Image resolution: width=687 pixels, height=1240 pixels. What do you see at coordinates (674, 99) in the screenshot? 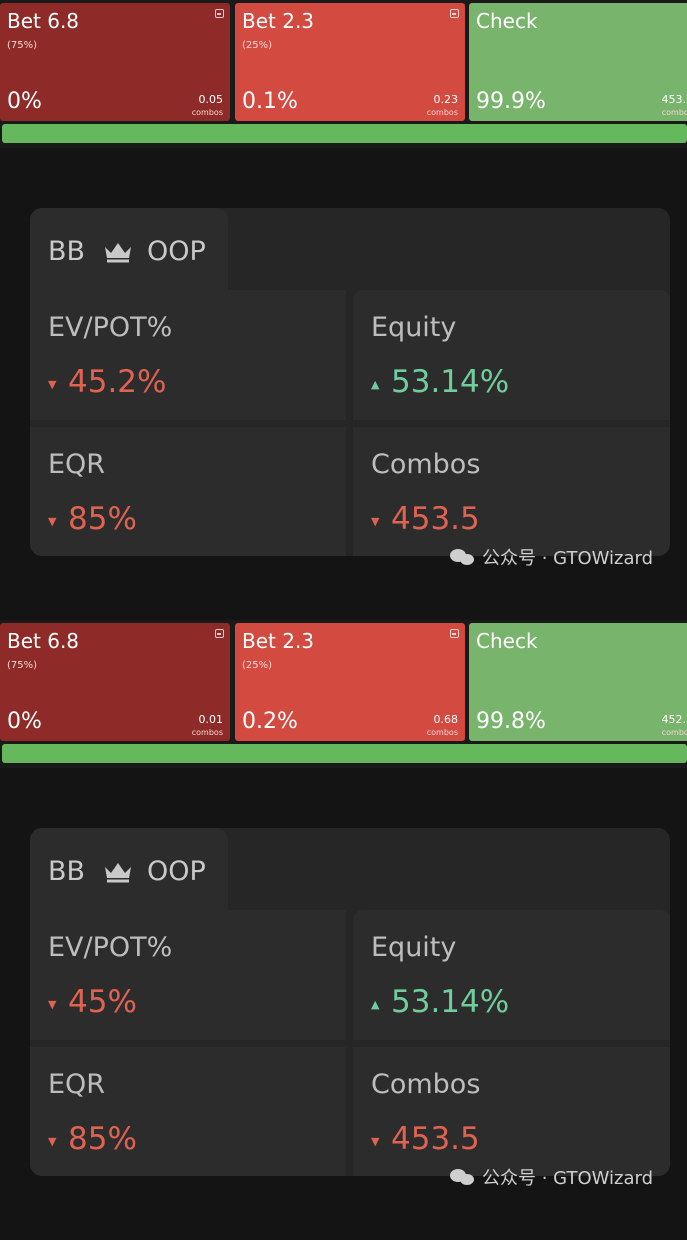
I see `action-combos: 453.3` at bounding box center [674, 99].